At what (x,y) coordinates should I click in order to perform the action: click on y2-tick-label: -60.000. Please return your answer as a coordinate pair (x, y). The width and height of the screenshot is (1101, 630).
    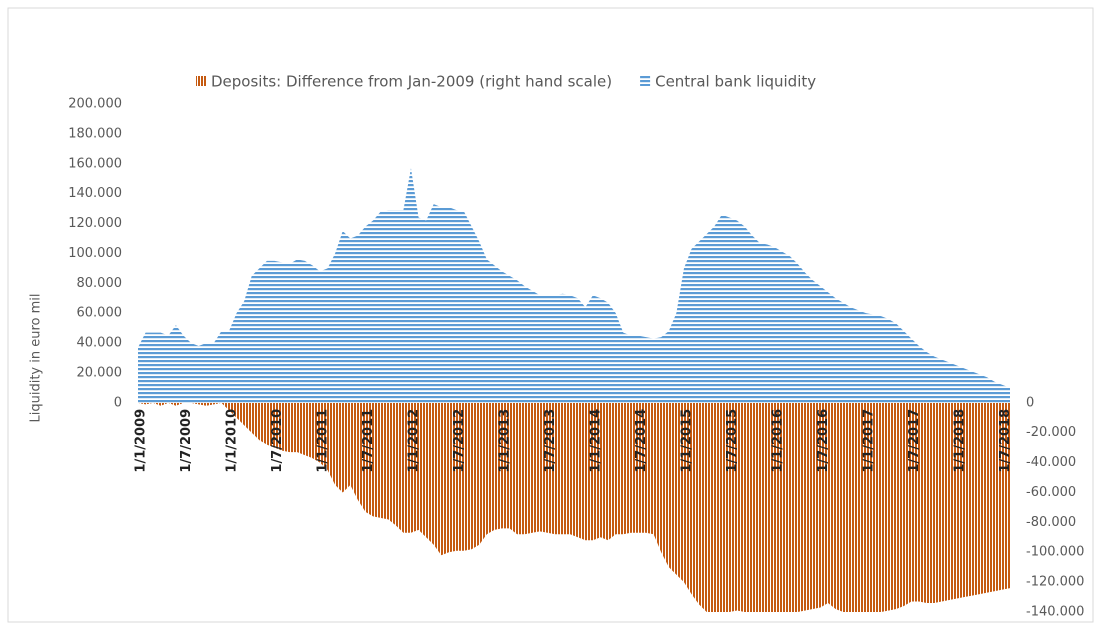
    Looking at the image, I should click on (1051, 492).